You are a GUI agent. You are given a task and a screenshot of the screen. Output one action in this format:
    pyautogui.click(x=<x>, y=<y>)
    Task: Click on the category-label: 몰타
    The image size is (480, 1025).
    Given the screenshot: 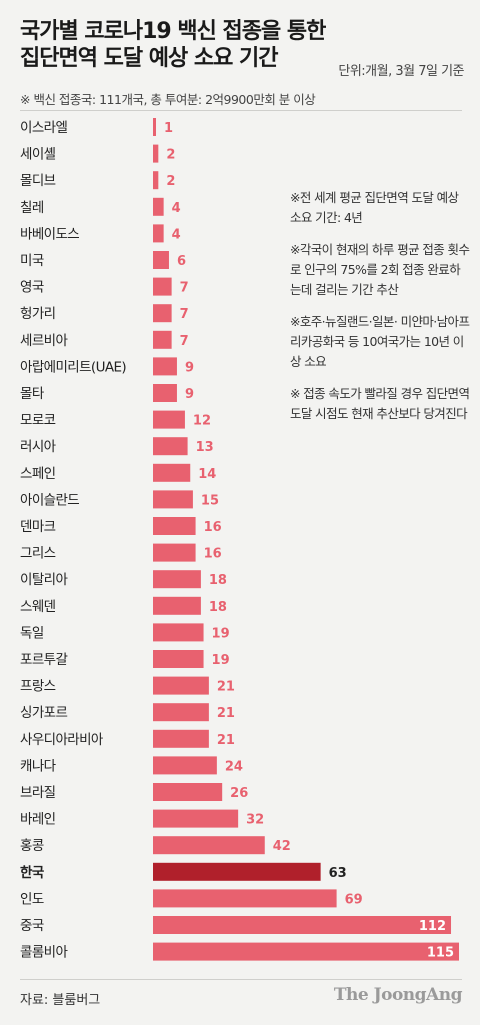 What is the action you would take?
    pyautogui.click(x=32, y=394)
    